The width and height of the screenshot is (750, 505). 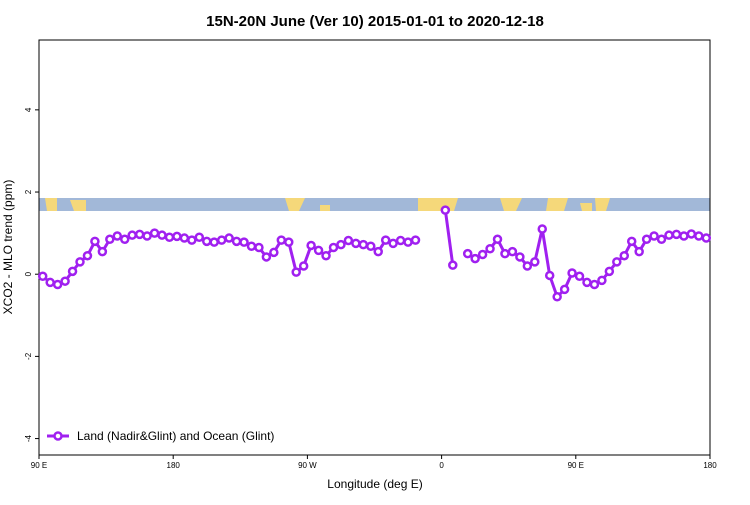 I want to click on map-strip, so click(x=374, y=204).